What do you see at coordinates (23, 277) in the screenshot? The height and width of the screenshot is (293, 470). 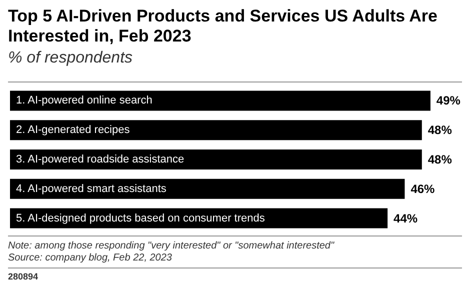 I see `text: 280894` at bounding box center [23, 277].